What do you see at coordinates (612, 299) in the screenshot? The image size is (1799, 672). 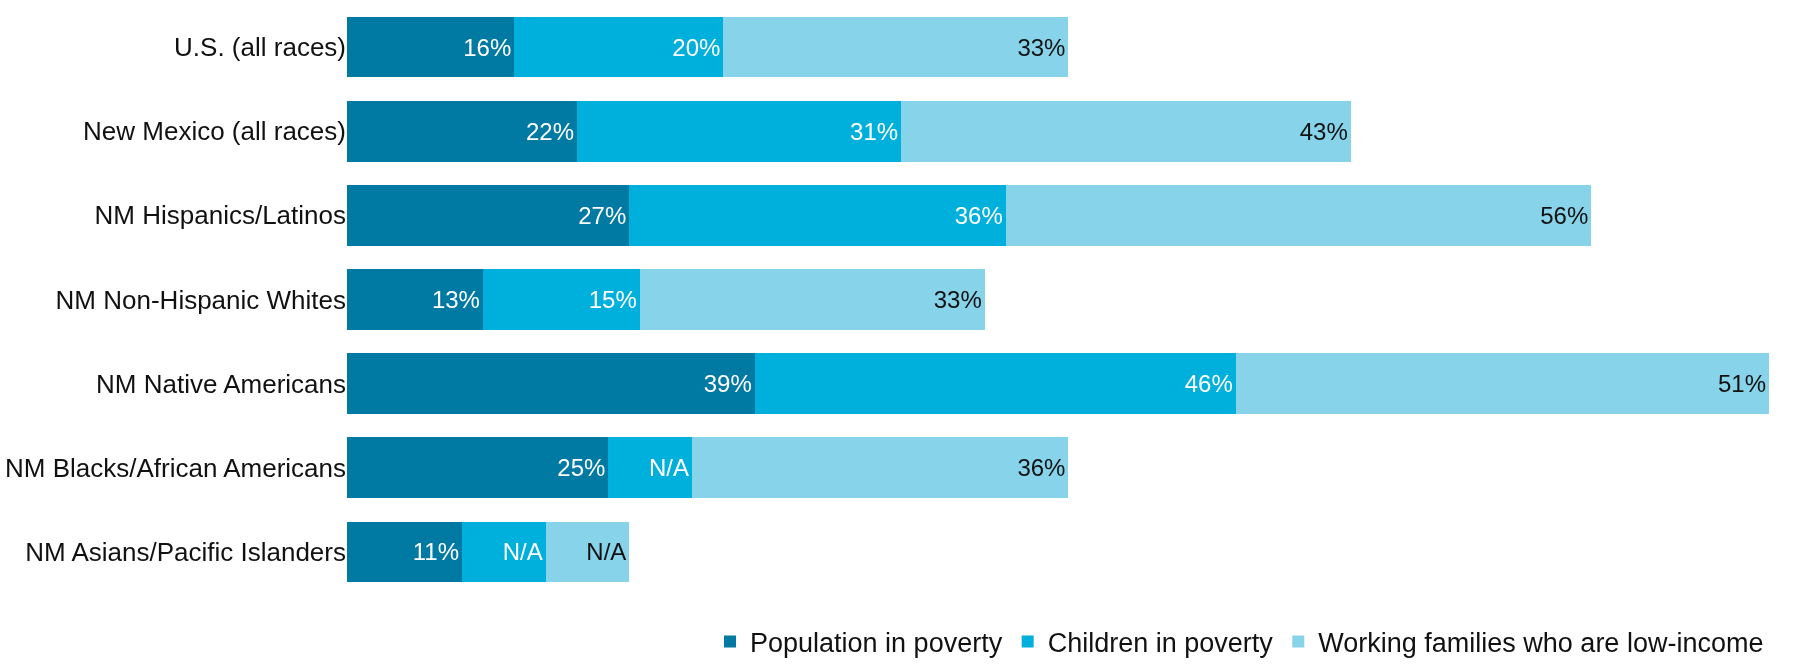 I see `data-label: 15%` at bounding box center [612, 299].